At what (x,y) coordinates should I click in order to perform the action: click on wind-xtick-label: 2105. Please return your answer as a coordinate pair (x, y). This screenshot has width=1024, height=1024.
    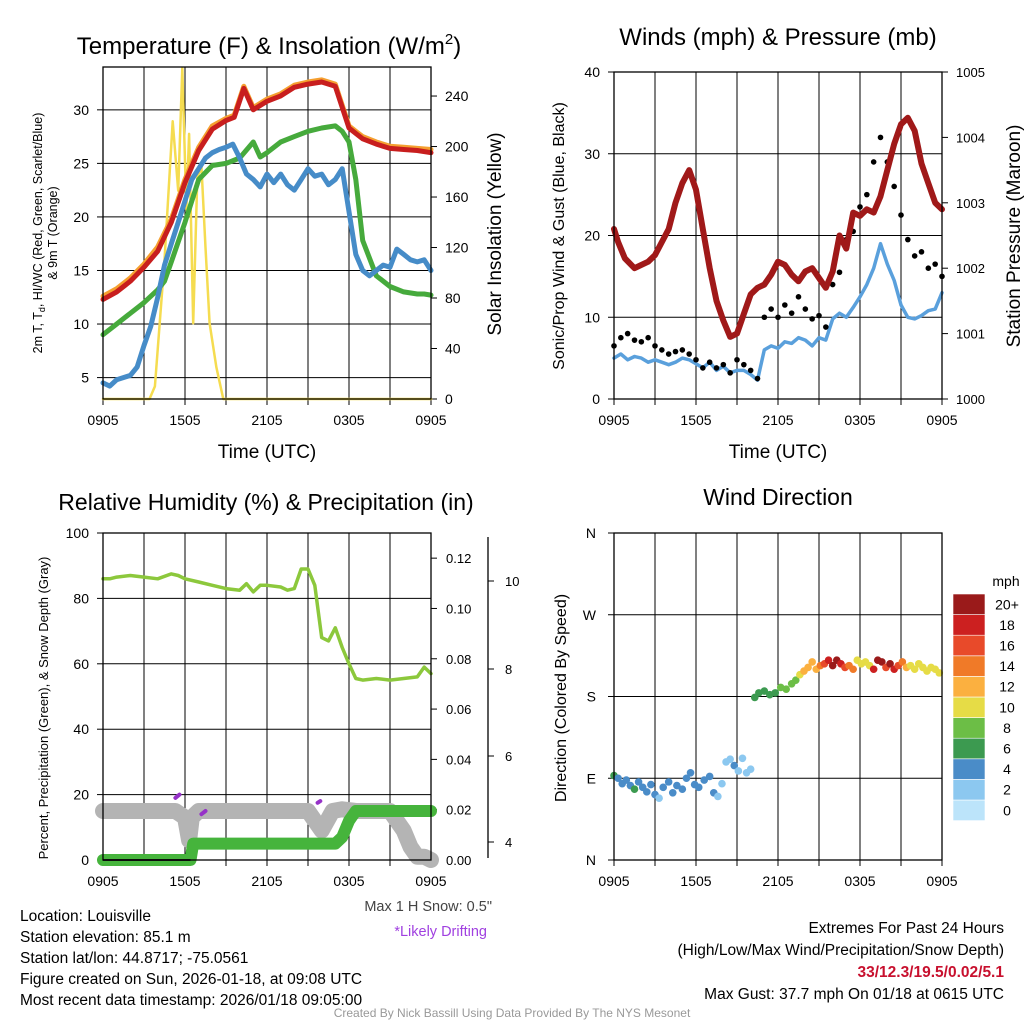
    Looking at the image, I should click on (777, 420).